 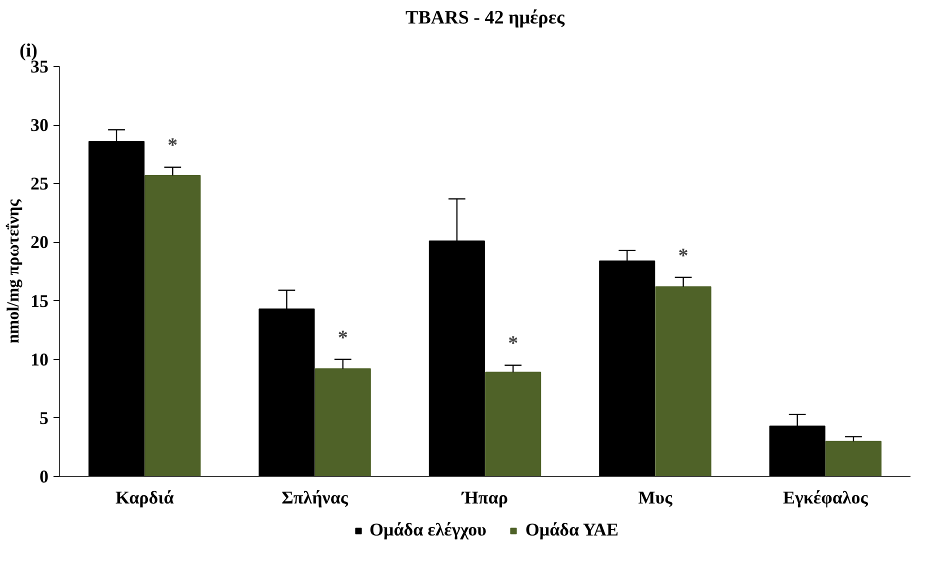 What do you see at coordinates (39, 242) in the screenshot?
I see `y-tick-label: 20` at bounding box center [39, 242].